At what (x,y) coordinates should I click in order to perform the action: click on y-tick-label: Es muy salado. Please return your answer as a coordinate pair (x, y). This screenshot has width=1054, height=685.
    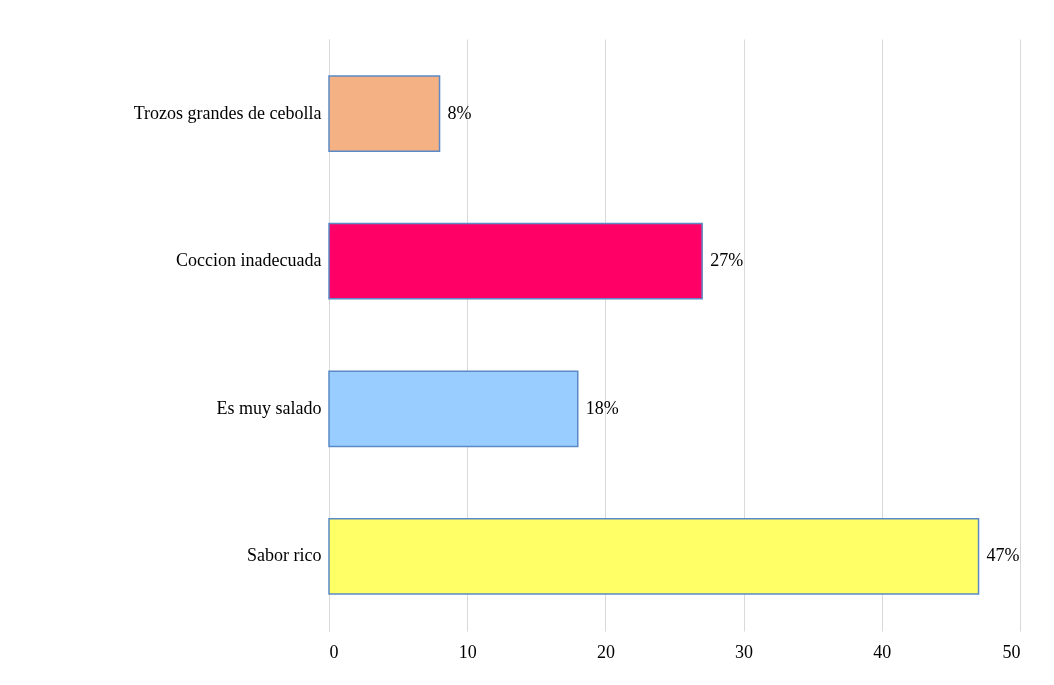
    Looking at the image, I should click on (269, 407).